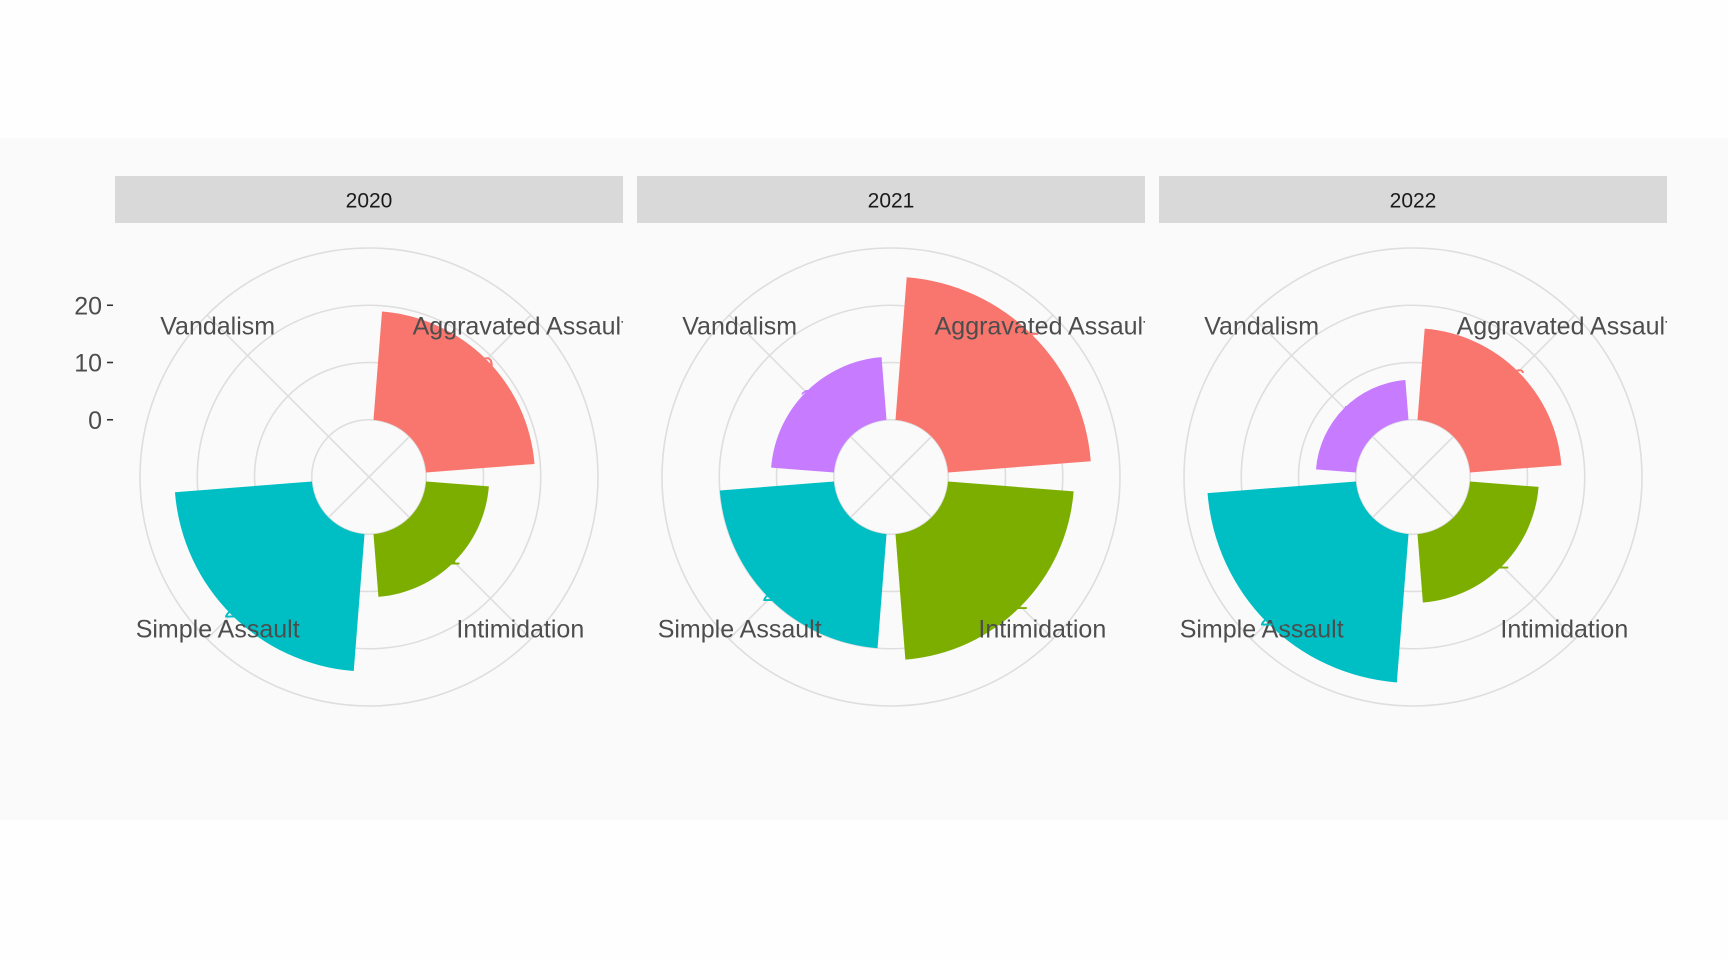 Image resolution: width=1728 pixels, height=960 pixels. I want to click on value-label-aggravated-assault: 19, so click(480, 367).